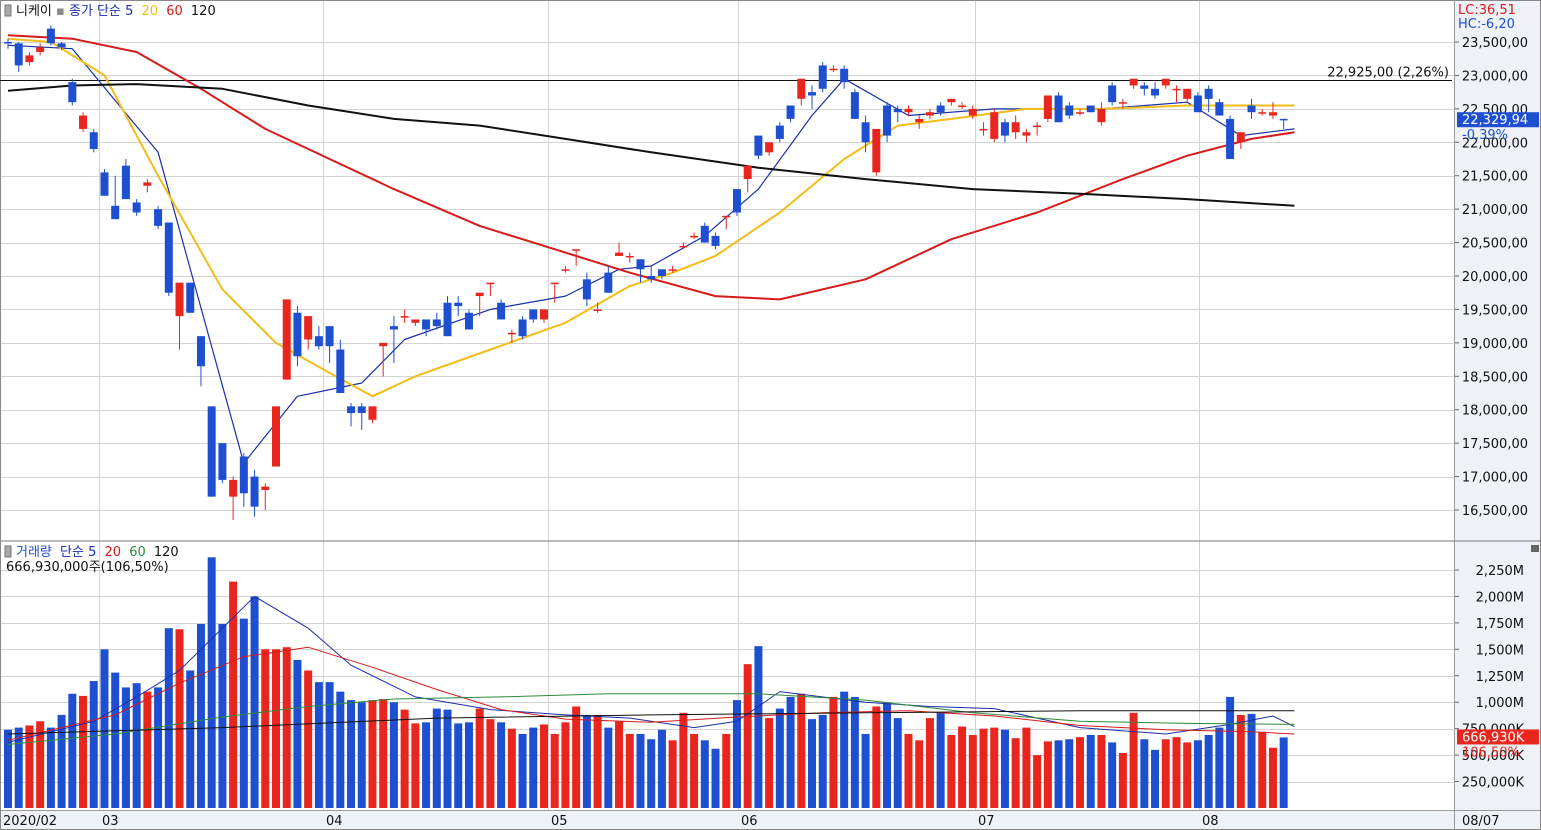  I want to click on volume-legend-toggle-icon, so click(8, 551).